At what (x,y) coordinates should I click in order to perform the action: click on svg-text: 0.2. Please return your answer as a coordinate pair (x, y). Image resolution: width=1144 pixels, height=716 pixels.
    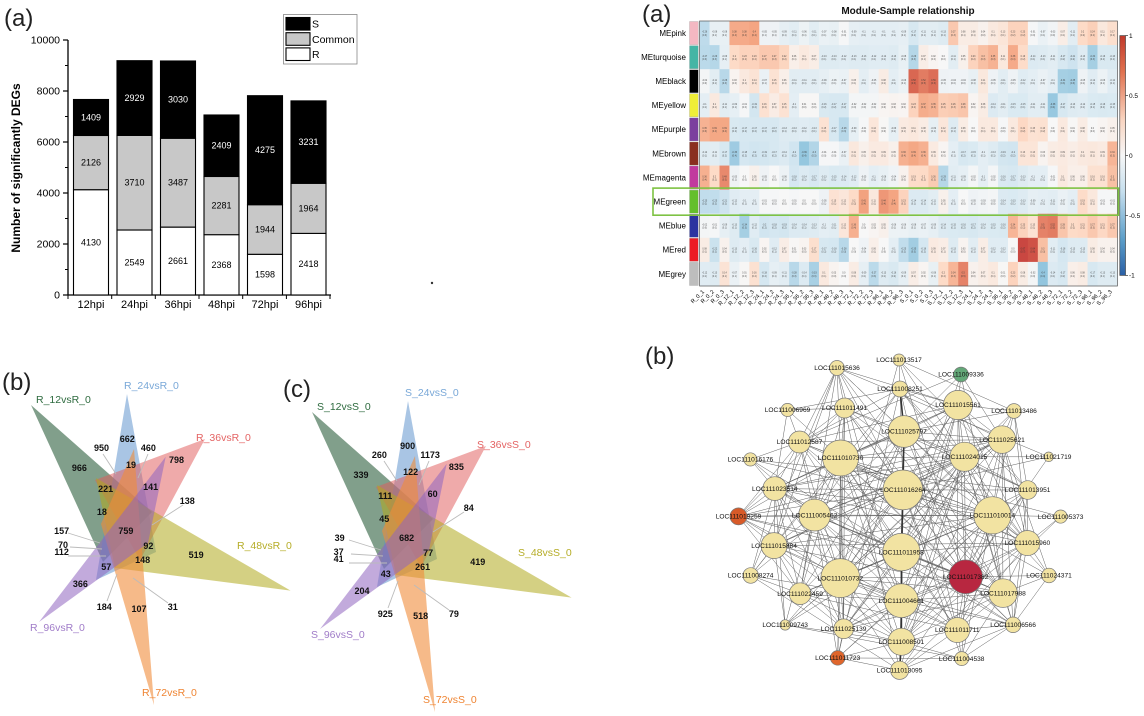
    Looking at the image, I should click on (715, 177).